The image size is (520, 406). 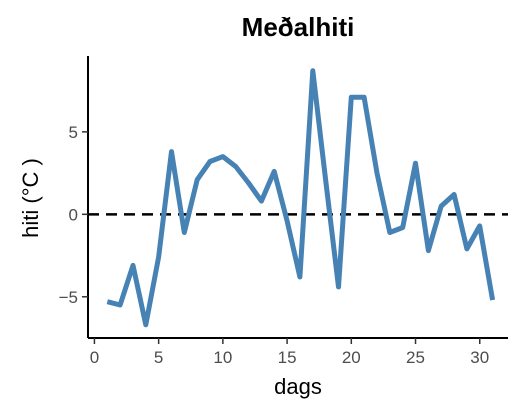 I want to click on x-tick-label: 25, so click(x=415, y=357).